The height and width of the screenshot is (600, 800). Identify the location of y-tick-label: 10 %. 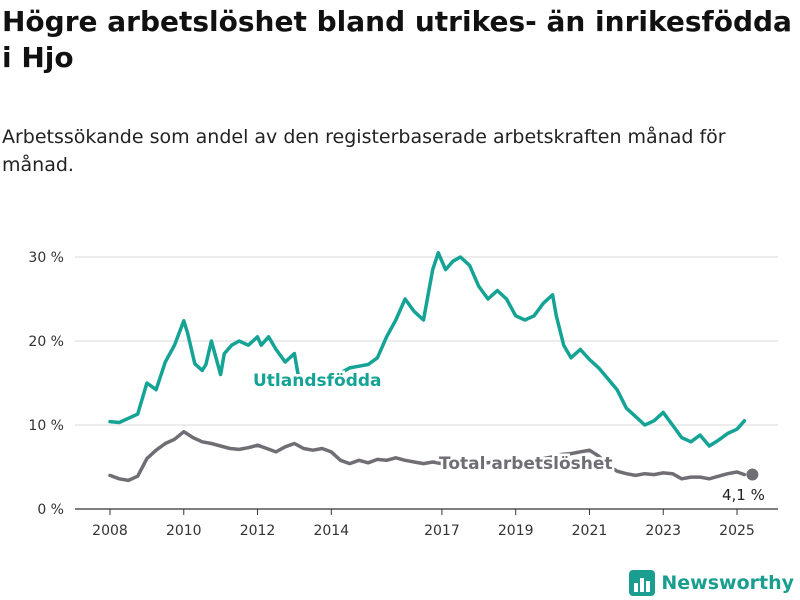
(46, 426).